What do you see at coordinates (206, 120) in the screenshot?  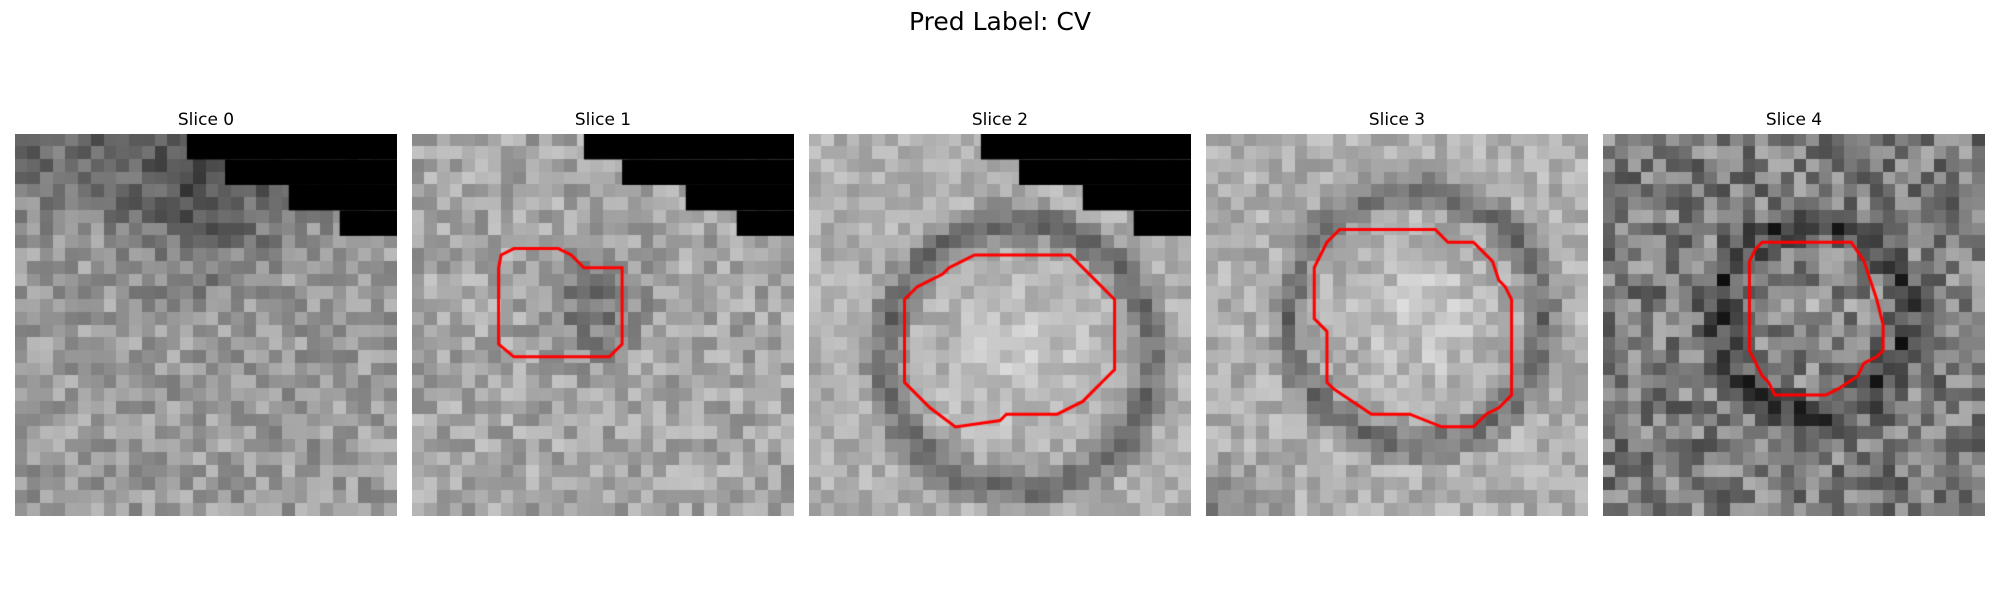 I see `slice-0-title: Slice 0` at bounding box center [206, 120].